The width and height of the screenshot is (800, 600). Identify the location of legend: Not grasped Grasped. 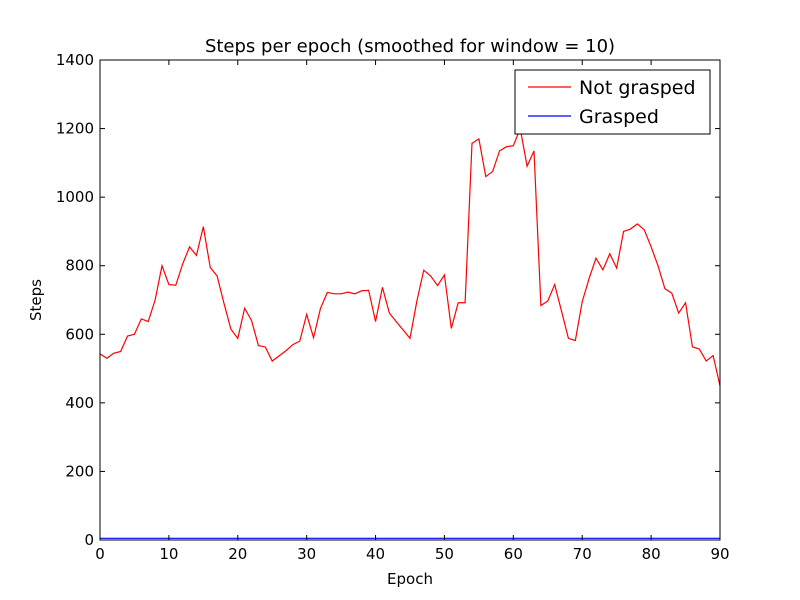
(612, 102).